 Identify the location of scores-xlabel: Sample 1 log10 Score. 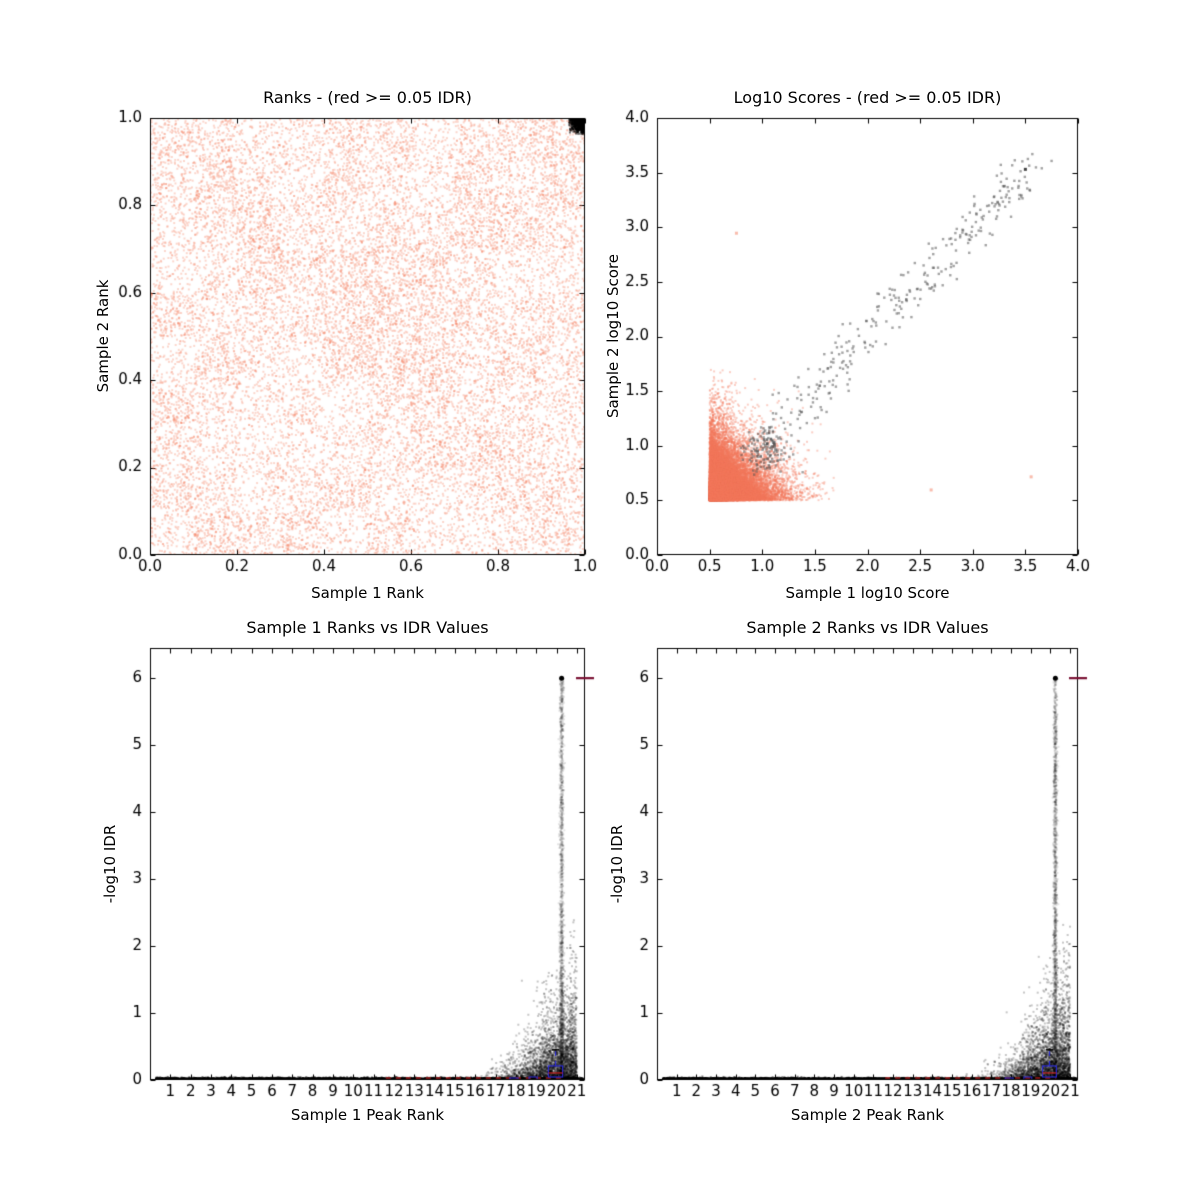
(867, 593).